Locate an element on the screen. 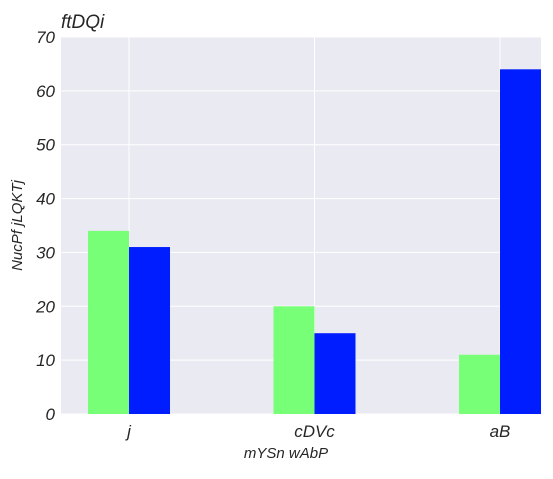 This screenshot has height=479, width=553. y-tick-label: 40 is located at coordinates (45, 199).